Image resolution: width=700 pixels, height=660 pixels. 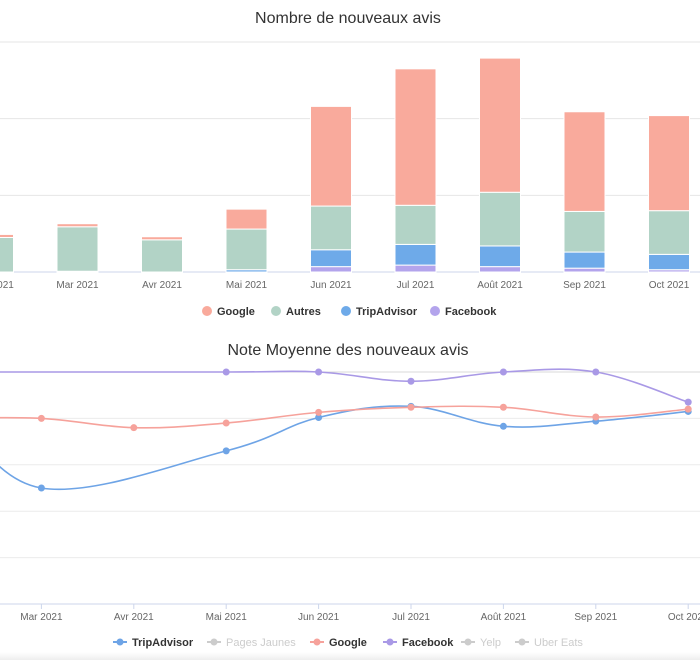 I want to click on bar-legend: Google Autres TripAdvisor Facebook, so click(x=349, y=312).